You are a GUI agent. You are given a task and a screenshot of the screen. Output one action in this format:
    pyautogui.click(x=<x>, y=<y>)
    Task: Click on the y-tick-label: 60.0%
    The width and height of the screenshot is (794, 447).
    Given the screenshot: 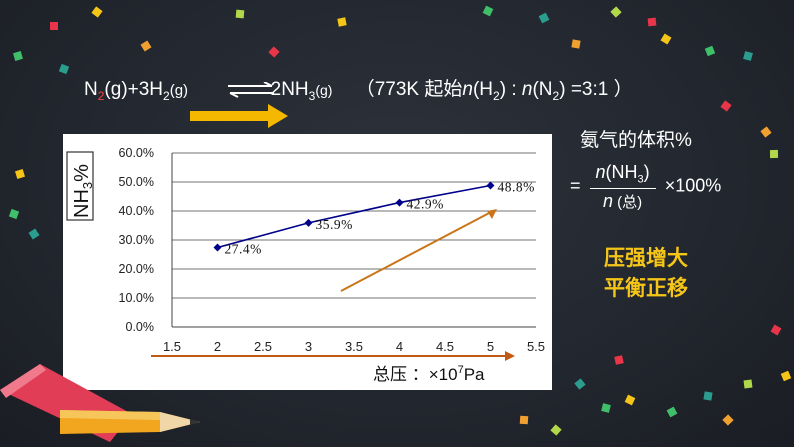 What is the action you would take?
    pyautogui.click(x=136, y=153)
    